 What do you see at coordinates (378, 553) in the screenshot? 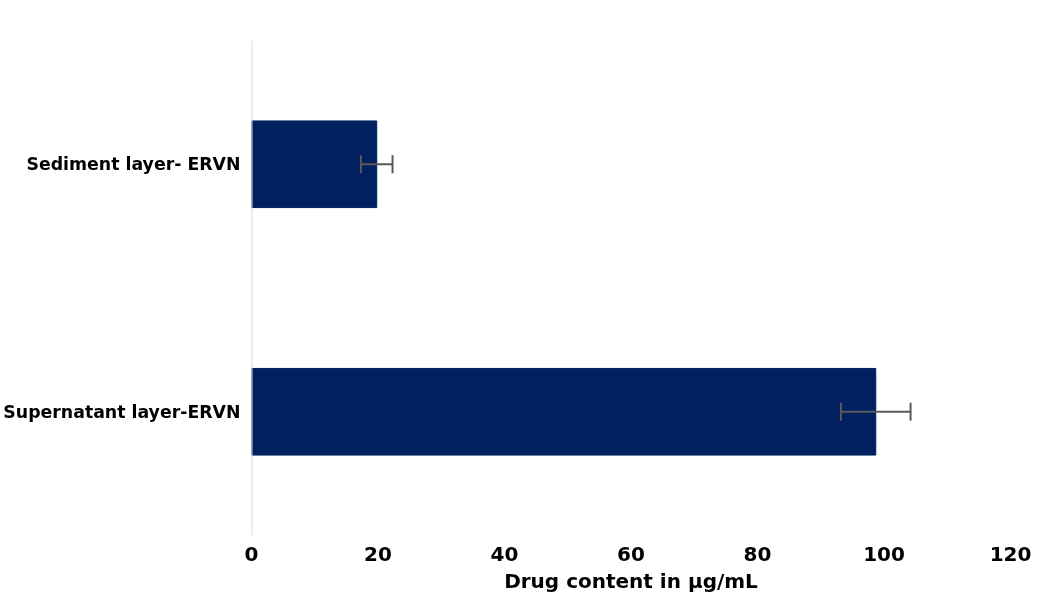
I see `x-tick-label: 20` at bounding box center [378, 553].